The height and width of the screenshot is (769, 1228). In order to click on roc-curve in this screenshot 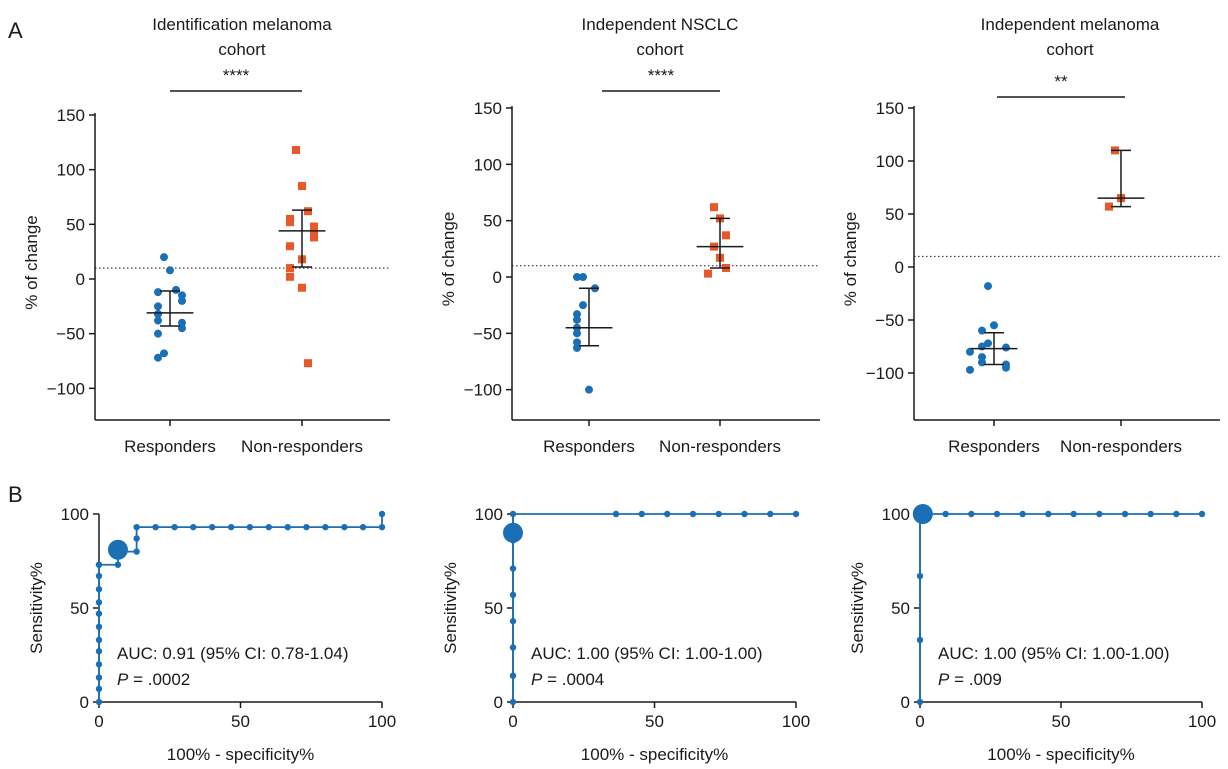, I will do `click(654, 607)`.